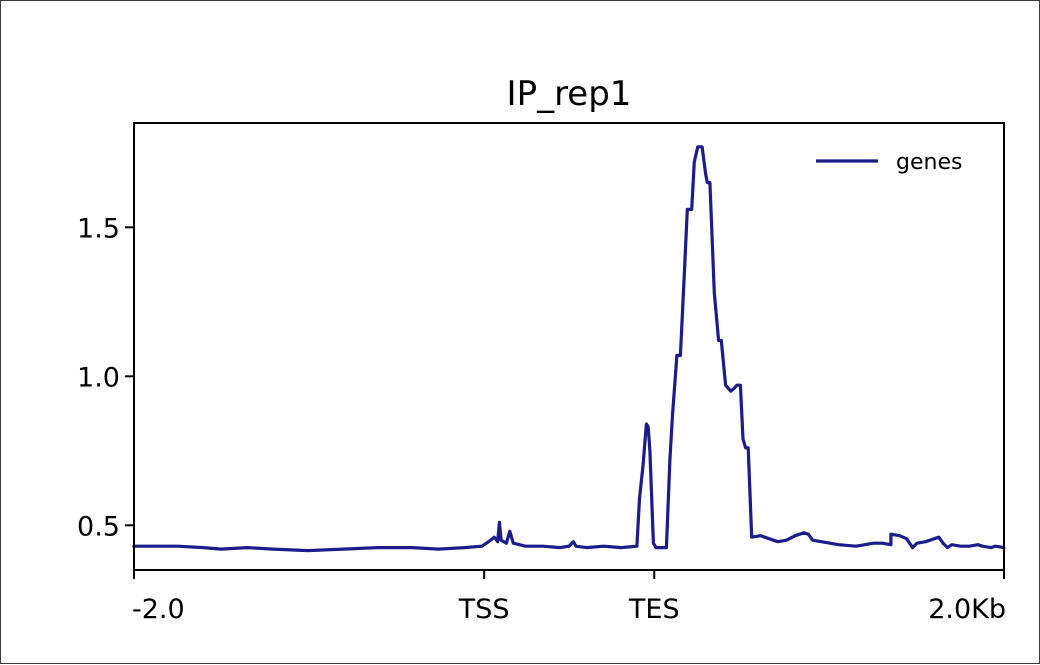 Image resolution: width=1040 pixels, height=665 pixels. I want to click on y-tick-label: 1.0, so click(98, 377).